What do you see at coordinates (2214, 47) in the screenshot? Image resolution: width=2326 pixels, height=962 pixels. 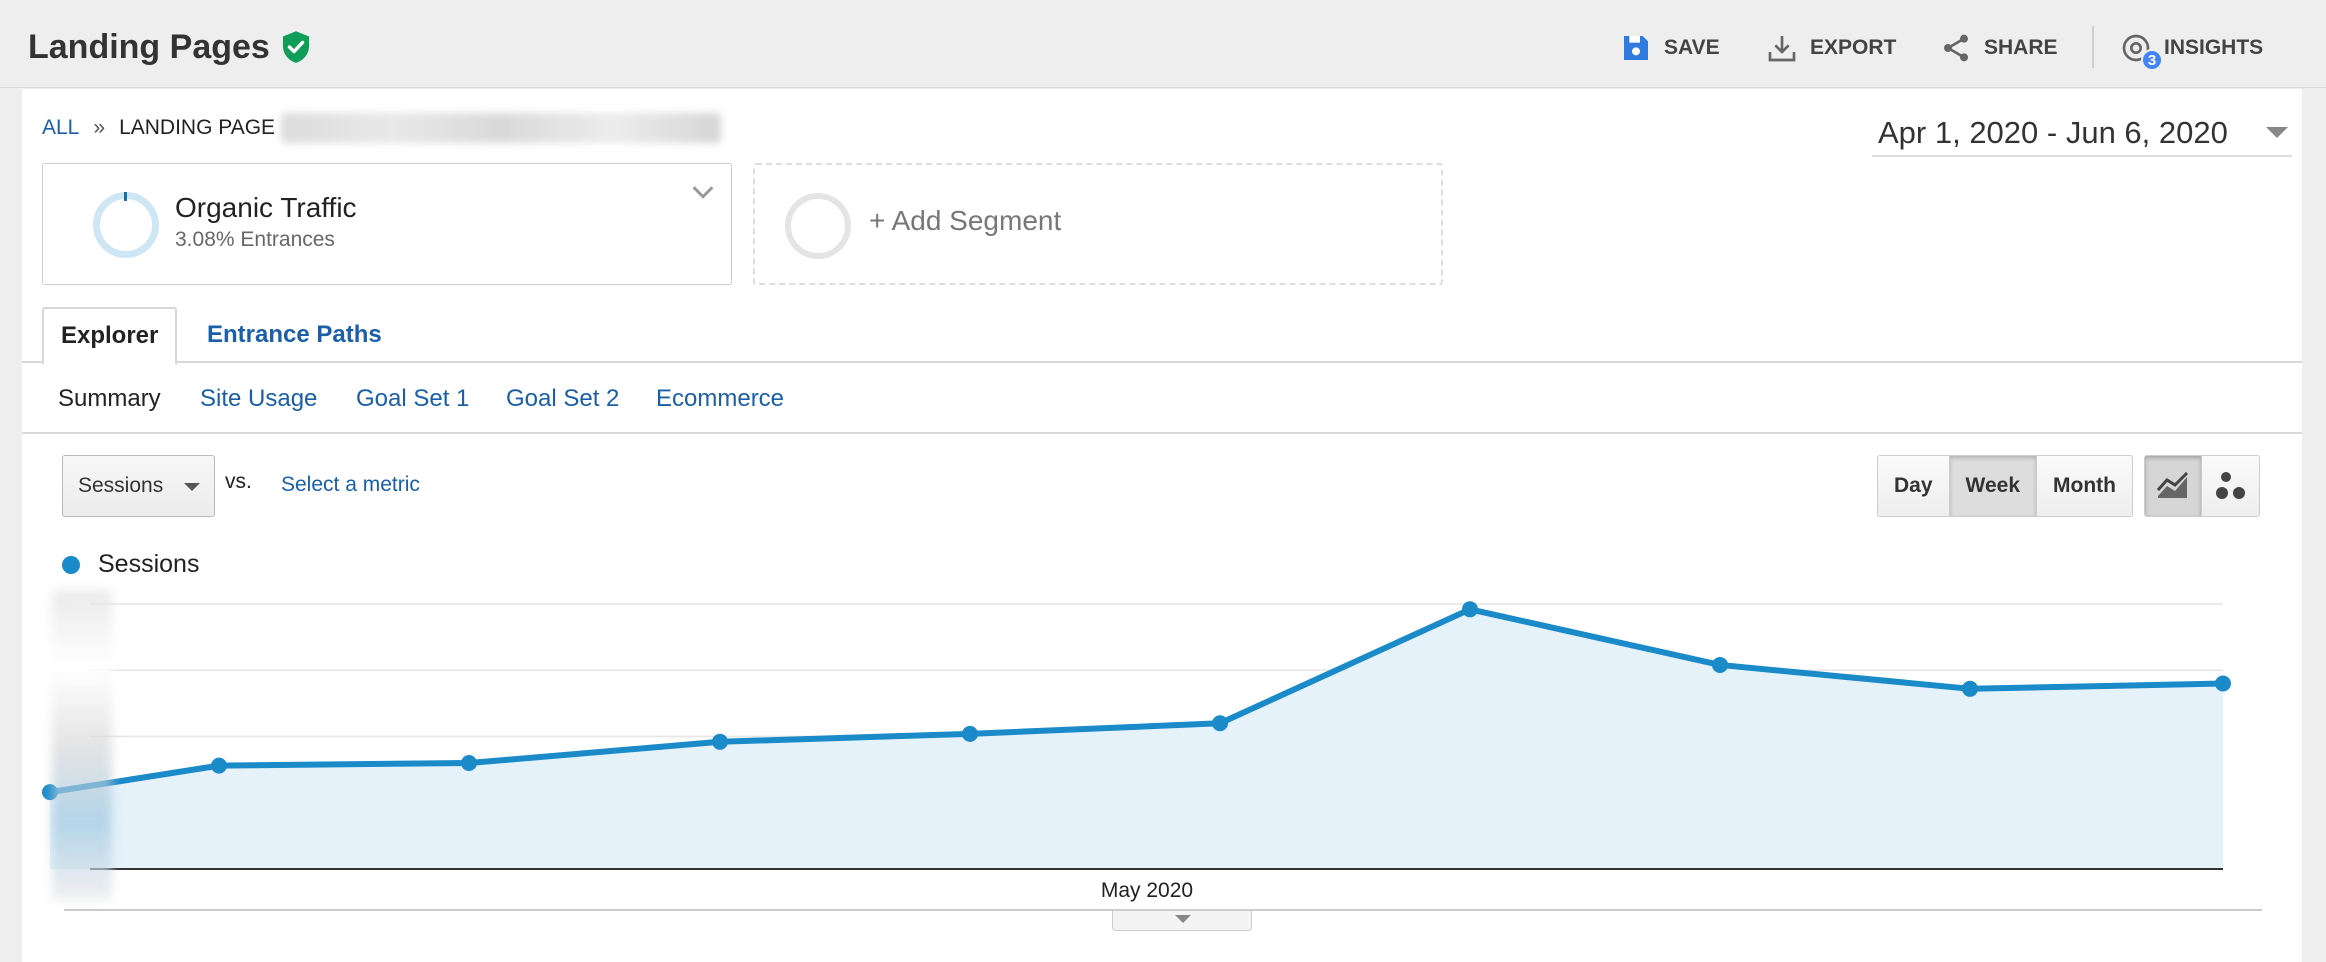 I see `insights-label: INSIGHTS` at bounding box center [2214, 47].